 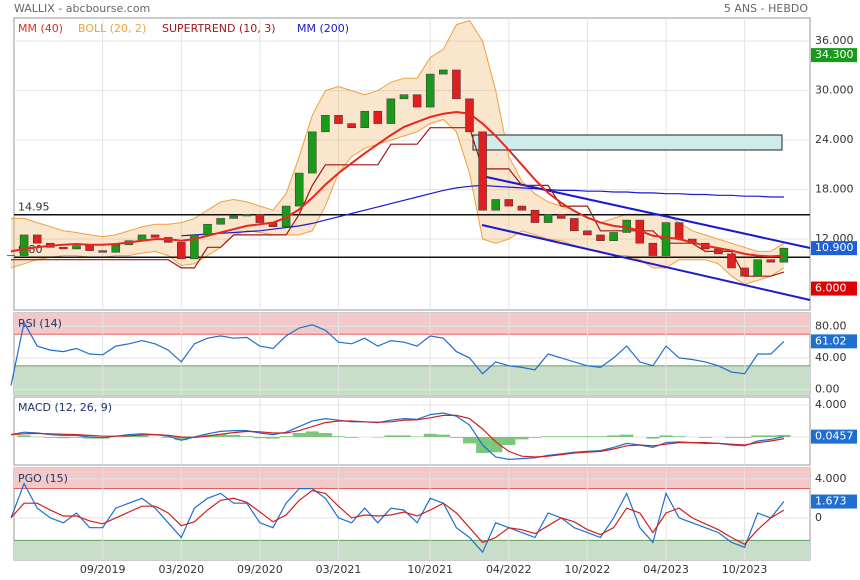 I want to click on zone-box, so click(x=627, y=142).